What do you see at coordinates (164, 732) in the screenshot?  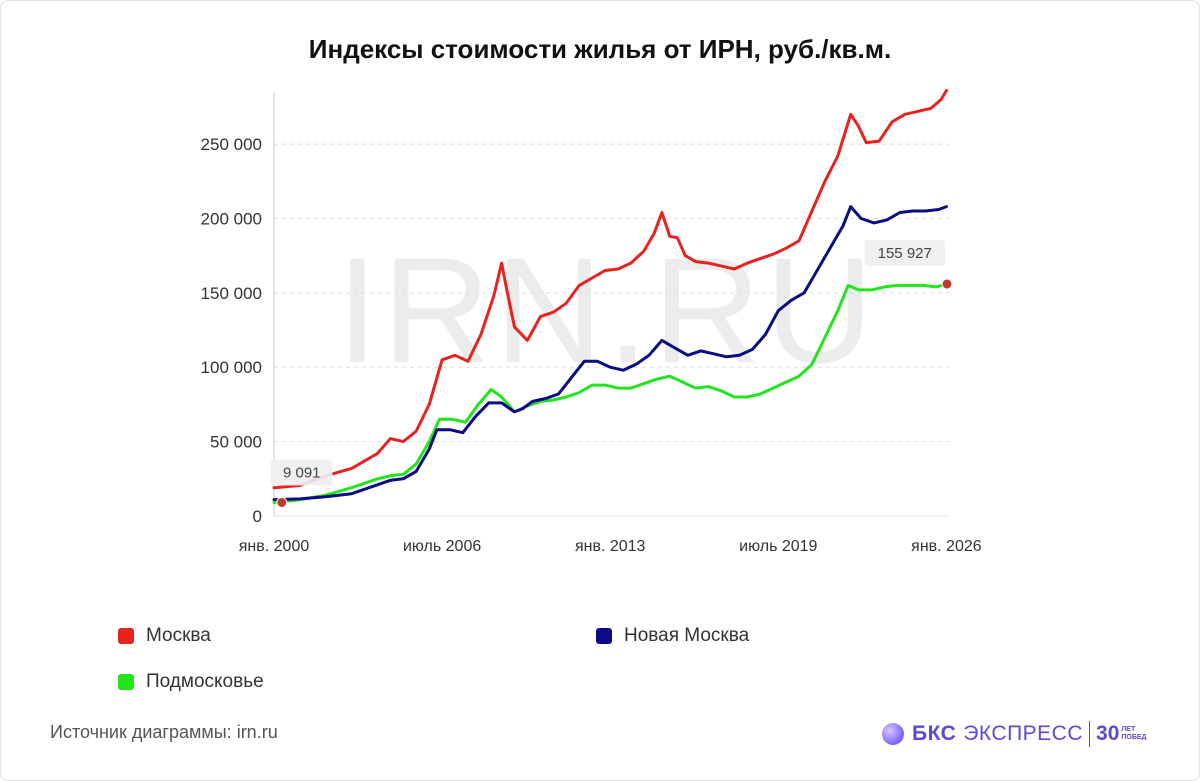 I see `source-note: Источник диаграммы: irn.ru` at bounding box center [164, 732].